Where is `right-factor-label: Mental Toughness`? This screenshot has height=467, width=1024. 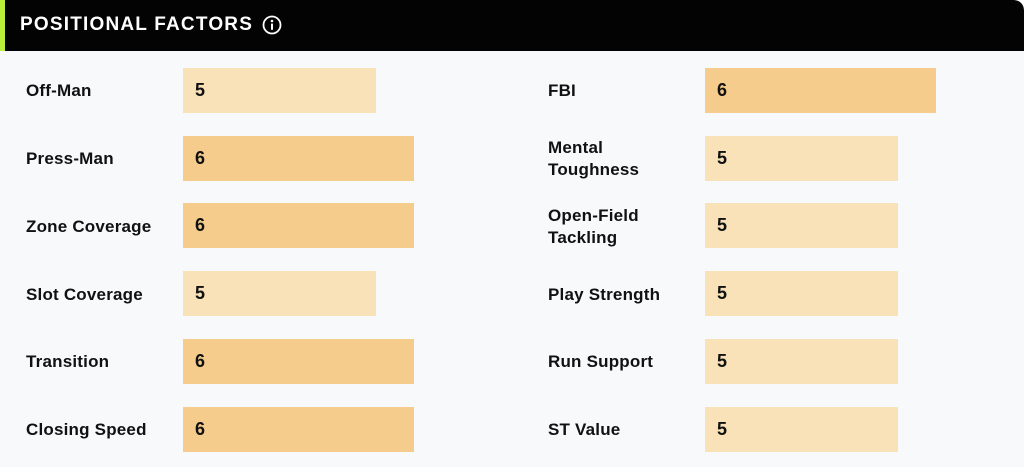 right-factor-label: Mental Toughness is located at coordinates (594, 158).